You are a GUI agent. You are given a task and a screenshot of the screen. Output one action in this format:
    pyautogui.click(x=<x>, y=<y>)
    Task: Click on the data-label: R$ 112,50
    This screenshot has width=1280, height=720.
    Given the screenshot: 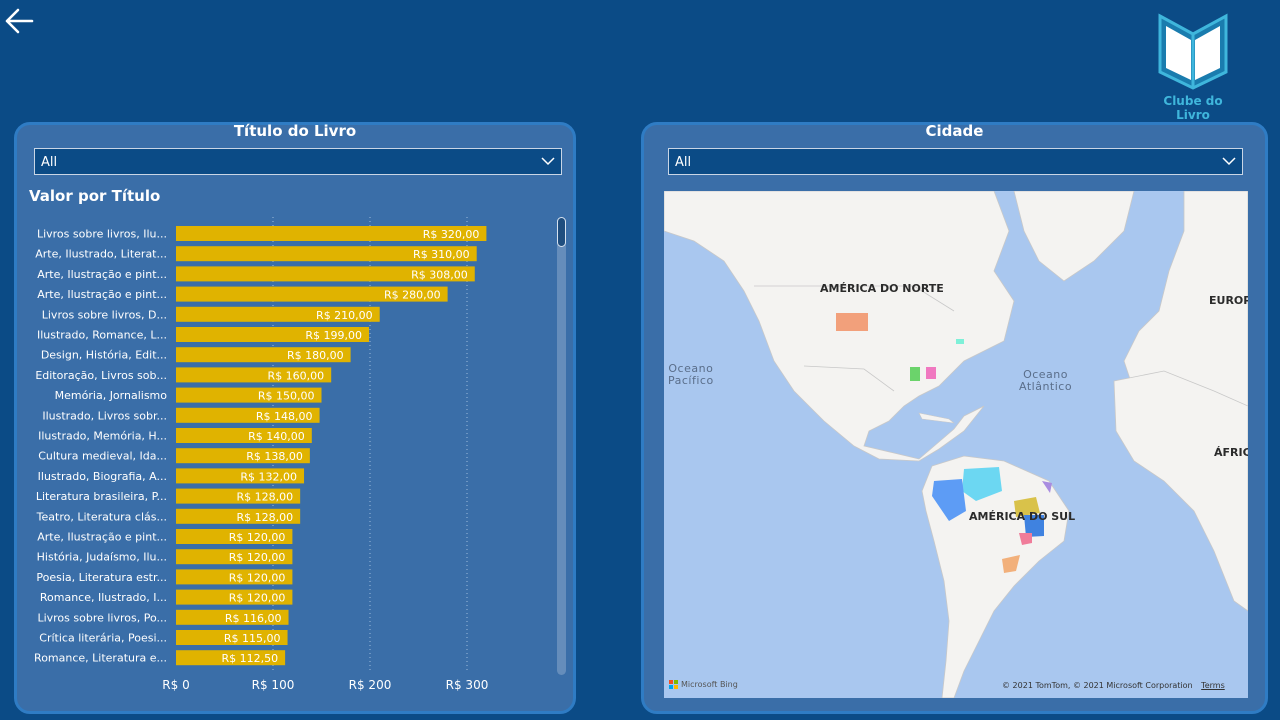 What is the action you would take?
    pyautogui.click(x=249, y=658)
    